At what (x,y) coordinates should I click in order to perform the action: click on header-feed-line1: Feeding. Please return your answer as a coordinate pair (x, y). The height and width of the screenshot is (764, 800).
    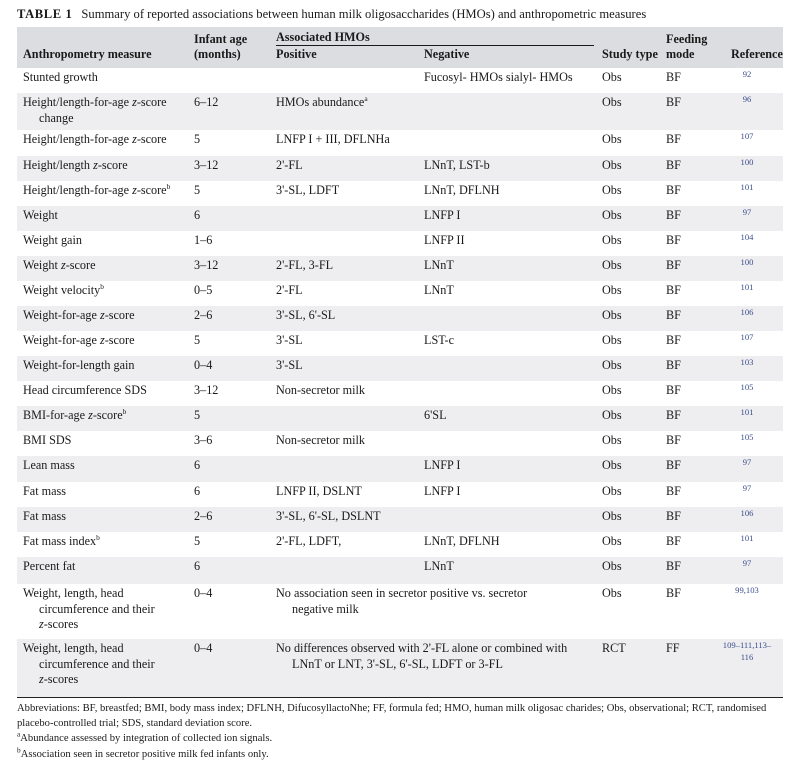
    Looking at the image, I should click on (687, 39).